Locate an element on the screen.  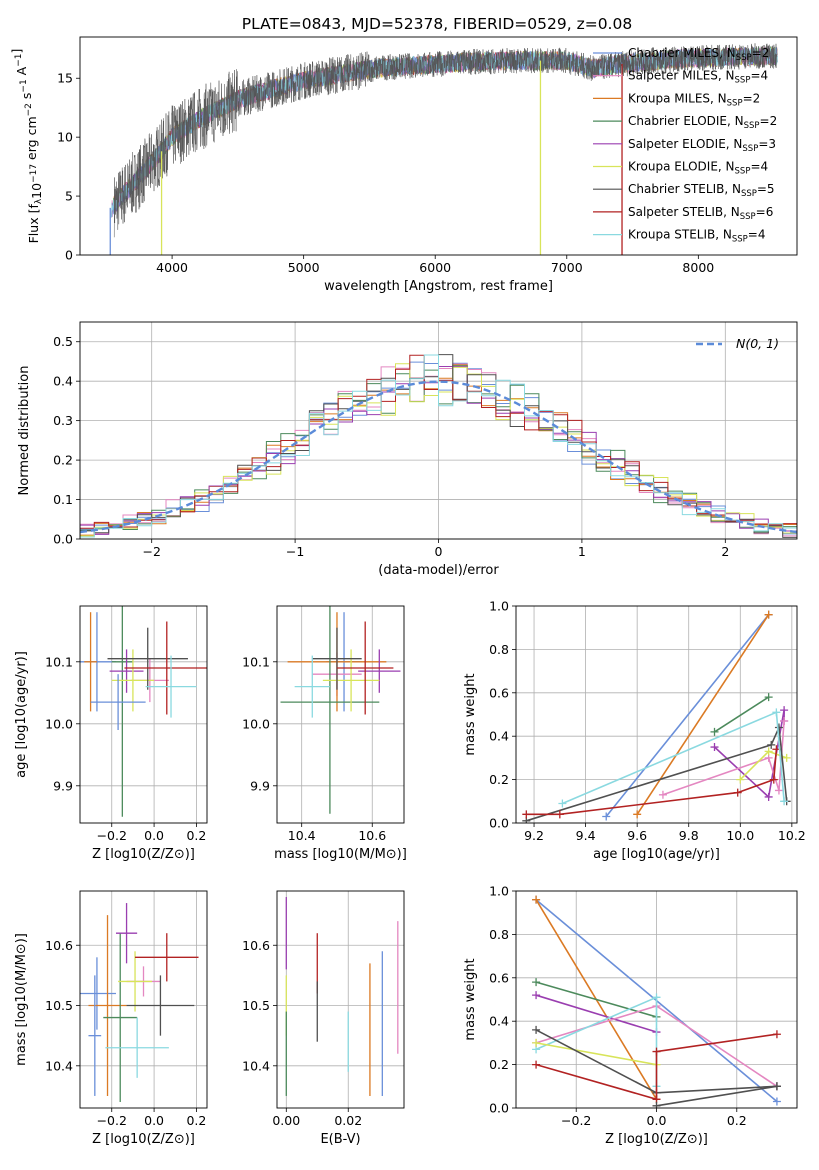
panel-age_vs_mass: 10.4 10.6 9.9 10.0 10.1 mass [log10(M/M⊙)] is located at coordinates (324, 733).